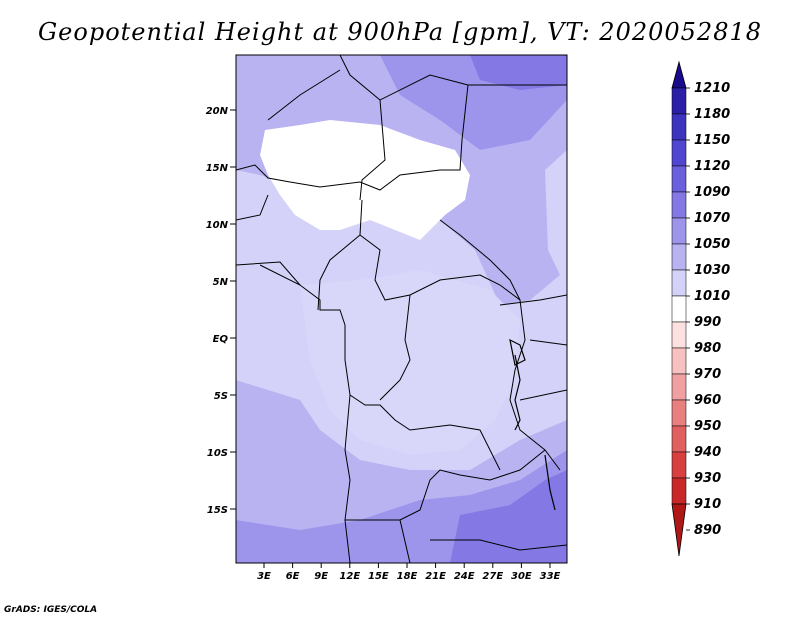 This screenshot has height=618, width=800. Describe the element at coordinates (378, 576) in the screenshot. I see `x-tick-label: 15E` at that location.